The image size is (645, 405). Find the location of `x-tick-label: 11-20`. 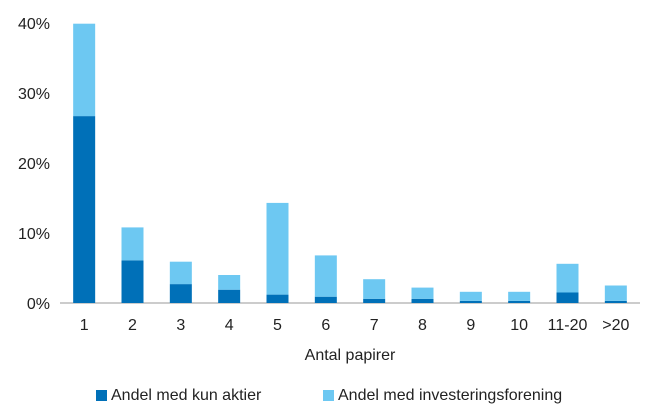

x-tick-label: 11-20 is located at coordinates (568, 325).